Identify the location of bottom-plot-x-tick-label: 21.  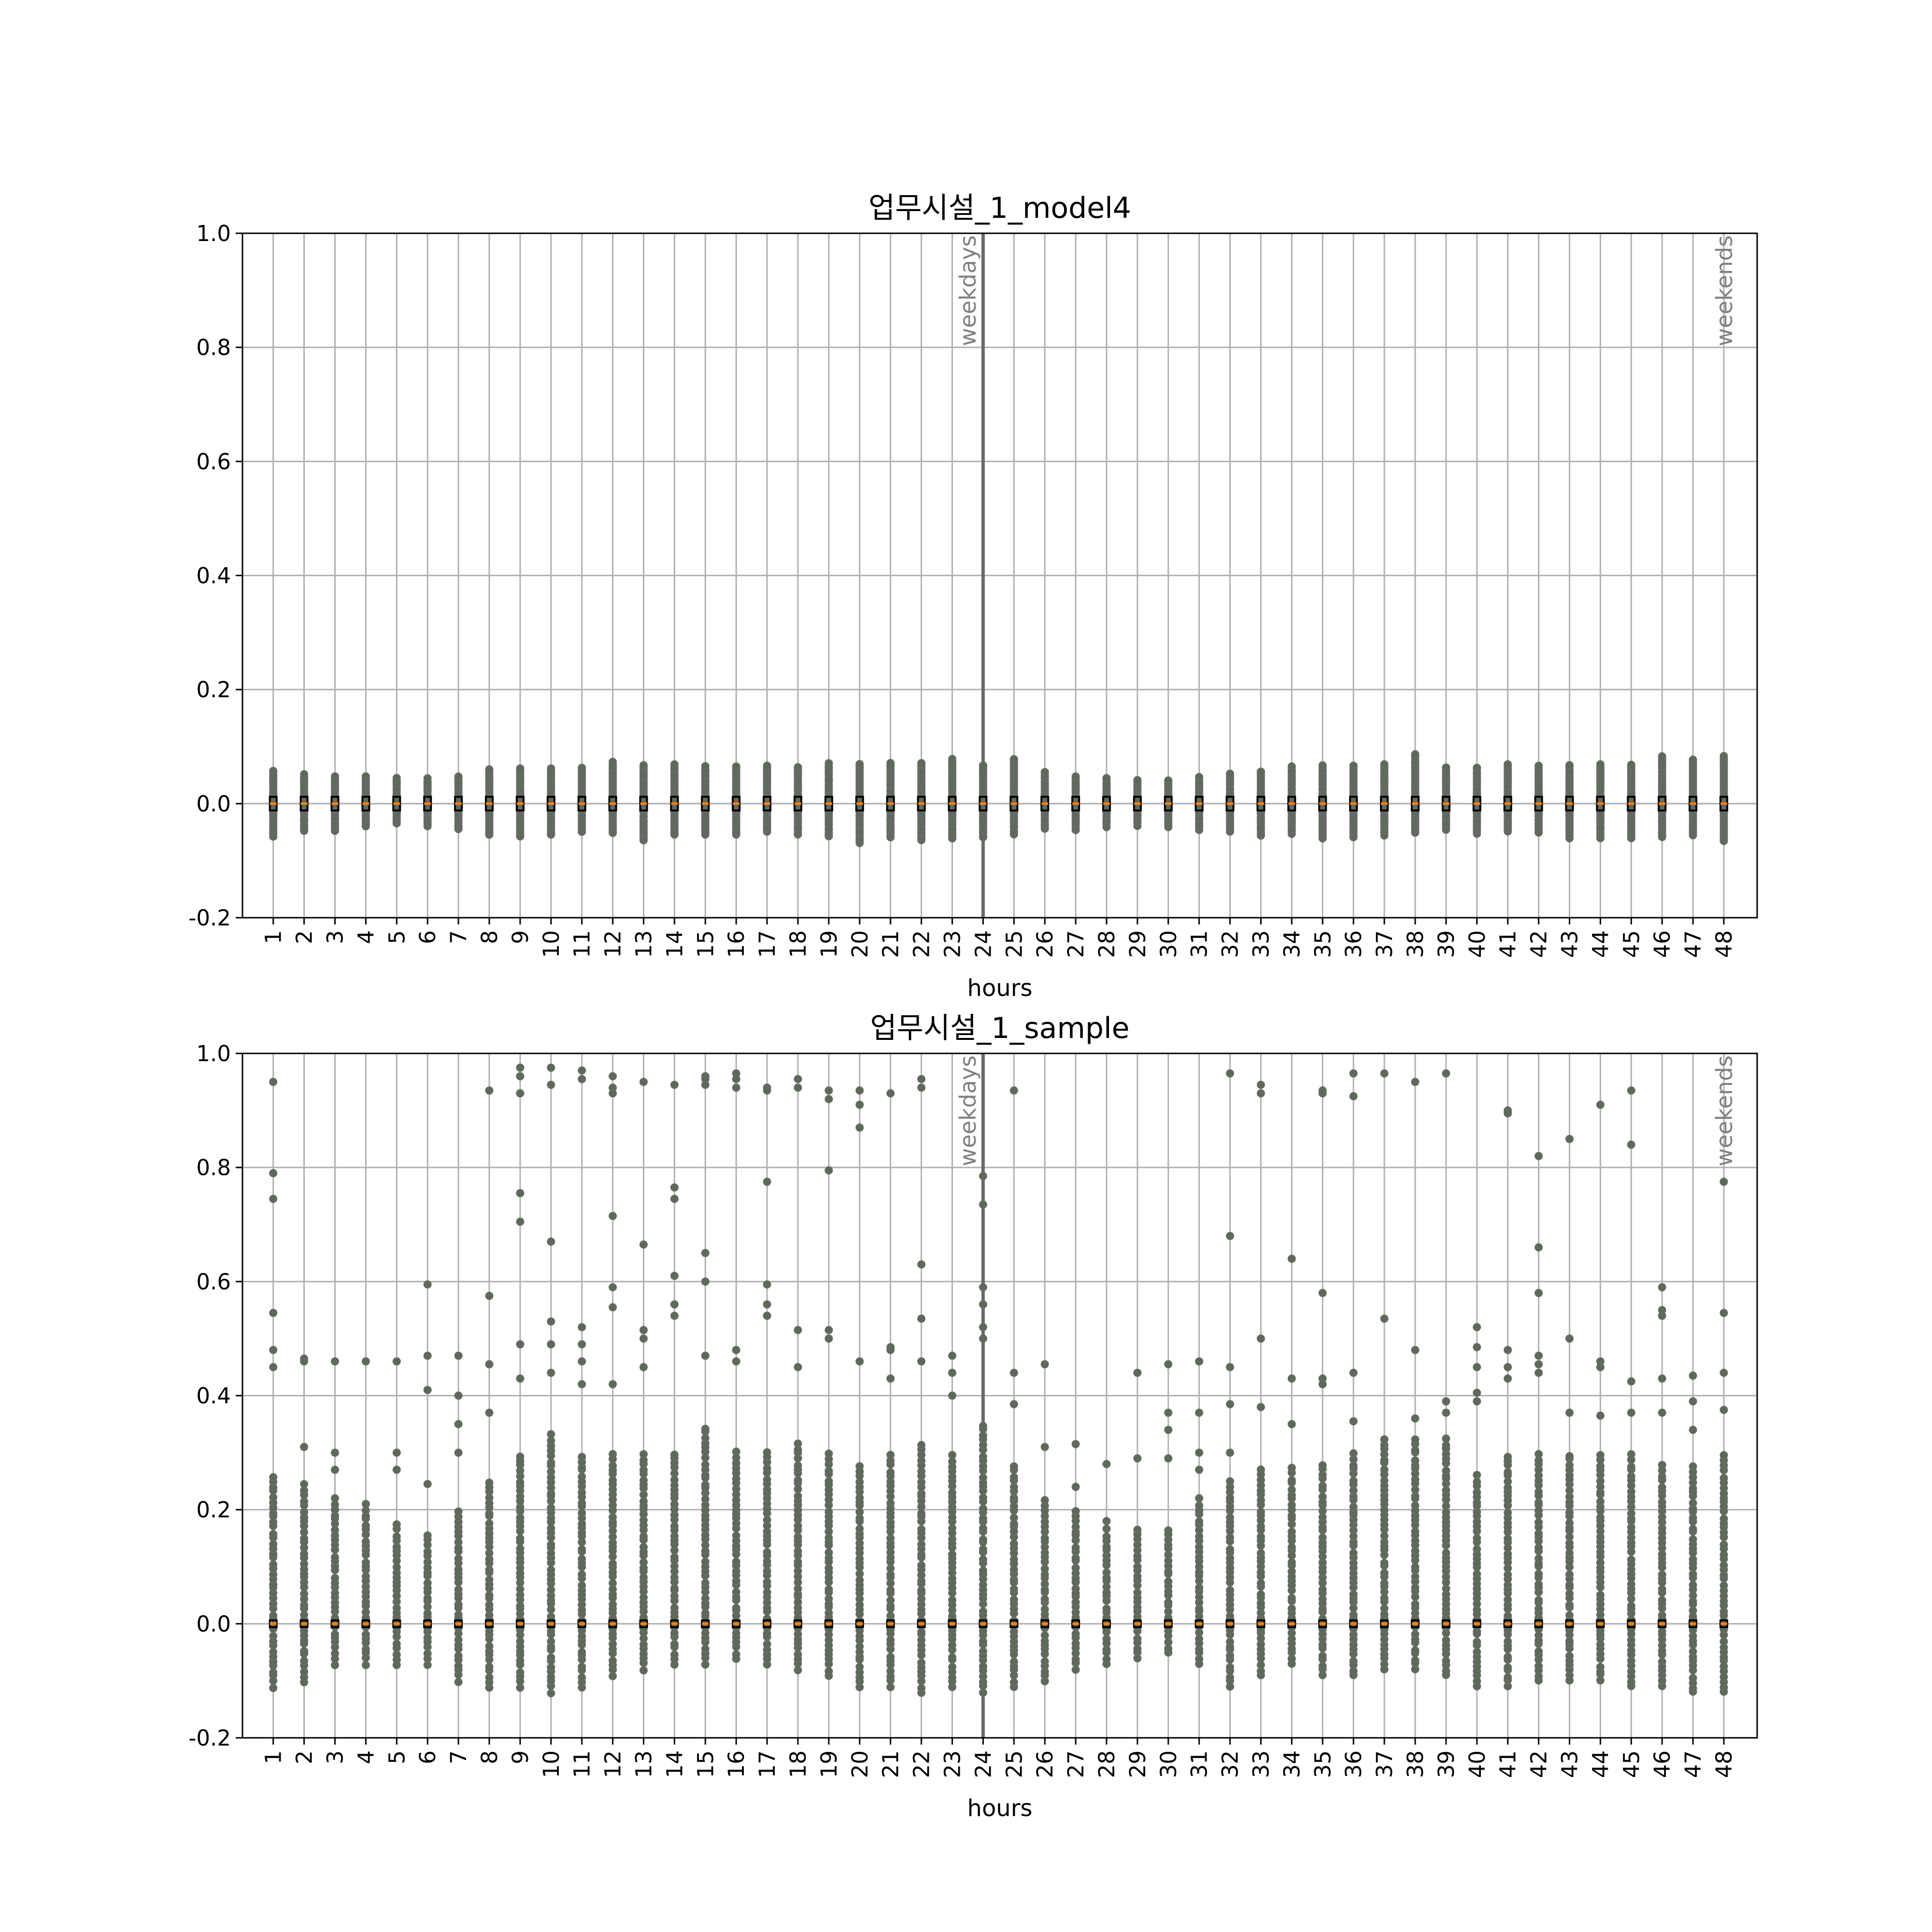
(891, 1764).